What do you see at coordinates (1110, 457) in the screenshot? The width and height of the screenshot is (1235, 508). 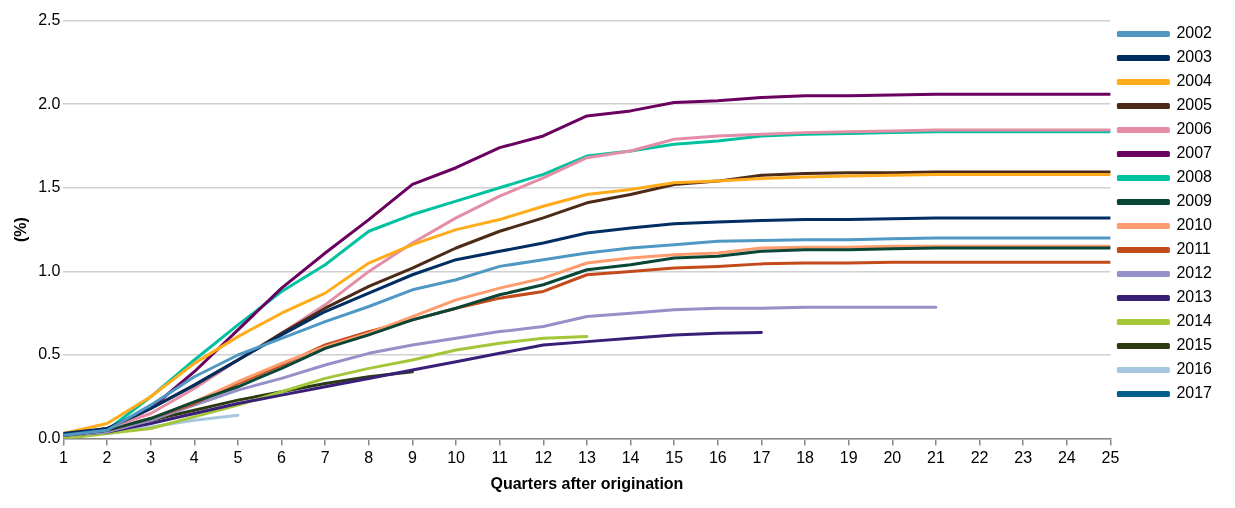 I see `x-tick-label: 25` at bounding box center [1110, 457].